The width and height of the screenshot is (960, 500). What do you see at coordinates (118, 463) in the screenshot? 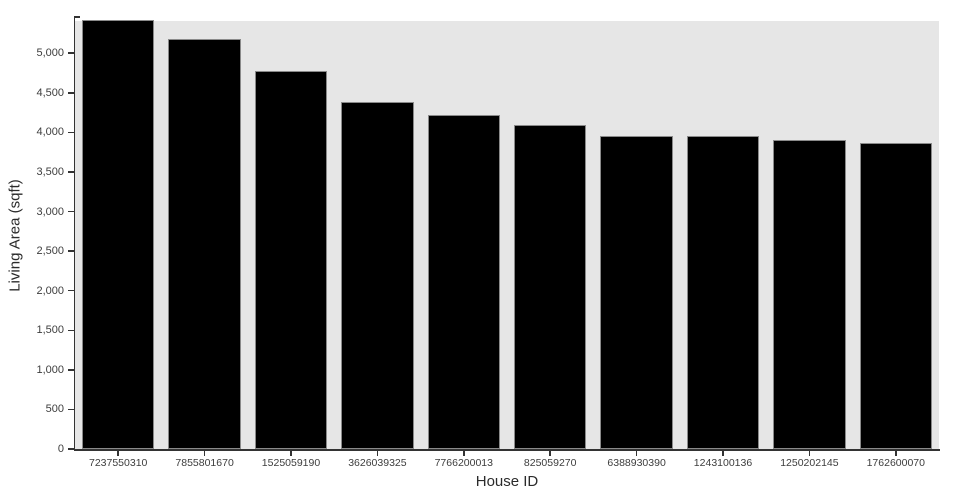
I see `x-axis-tick-label: 7237550310` at bounding box center [118, 463].